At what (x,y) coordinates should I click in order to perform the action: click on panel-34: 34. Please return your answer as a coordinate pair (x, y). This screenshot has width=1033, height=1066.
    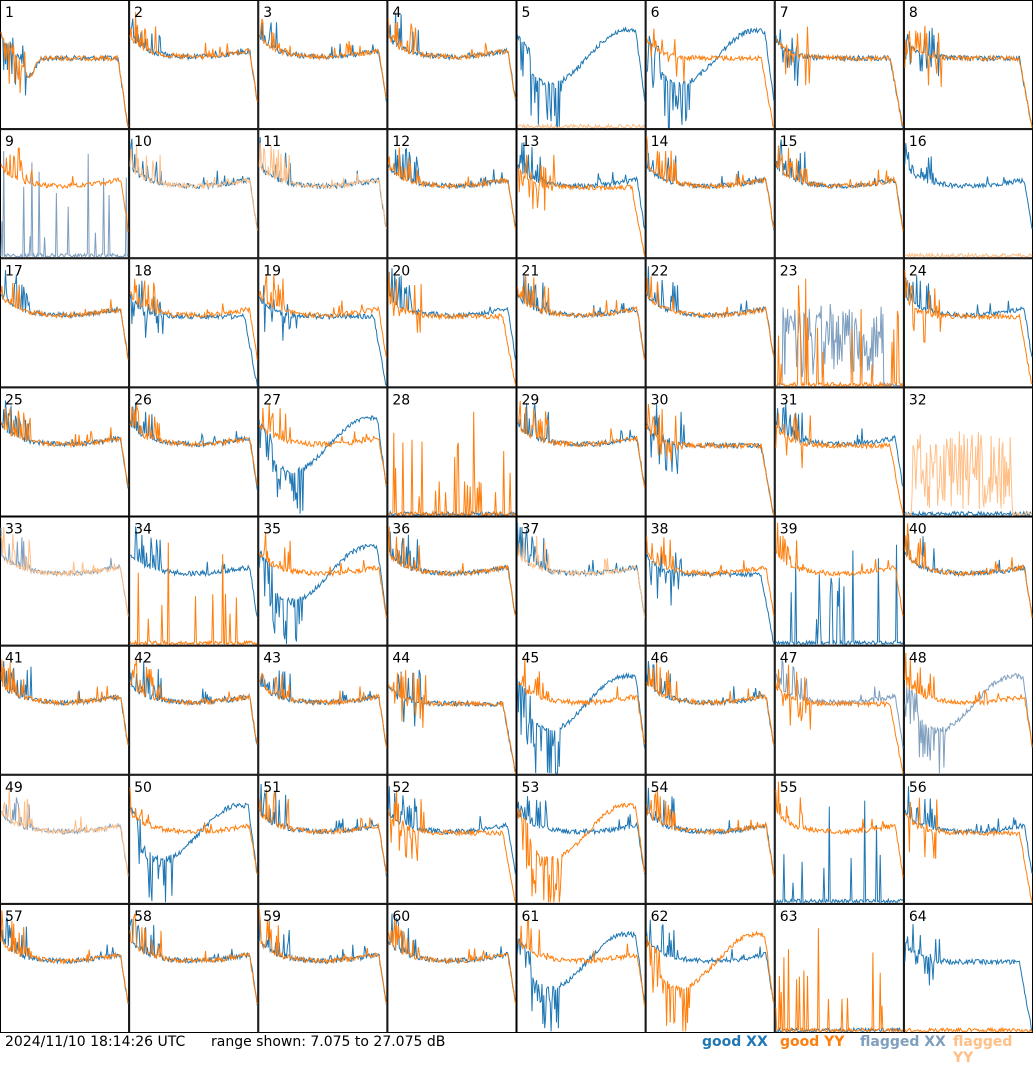
    Looking at the image, I should click on (194, 581).